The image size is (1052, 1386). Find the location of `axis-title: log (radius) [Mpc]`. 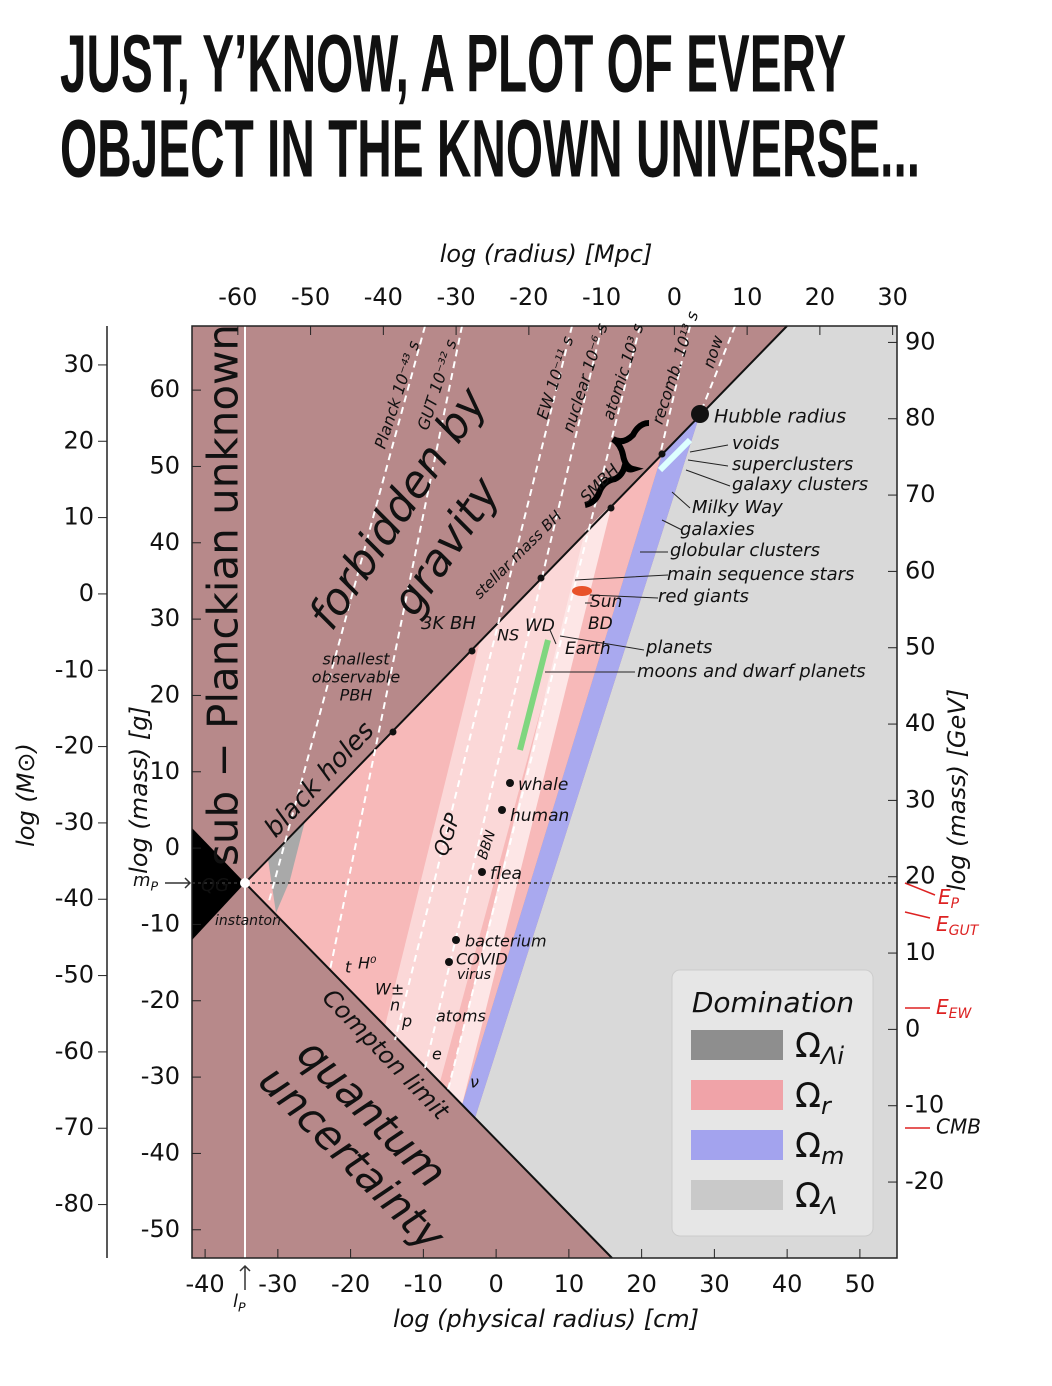

axis-title: log (radius) [Mpc] is located at coordinates (546, 254).